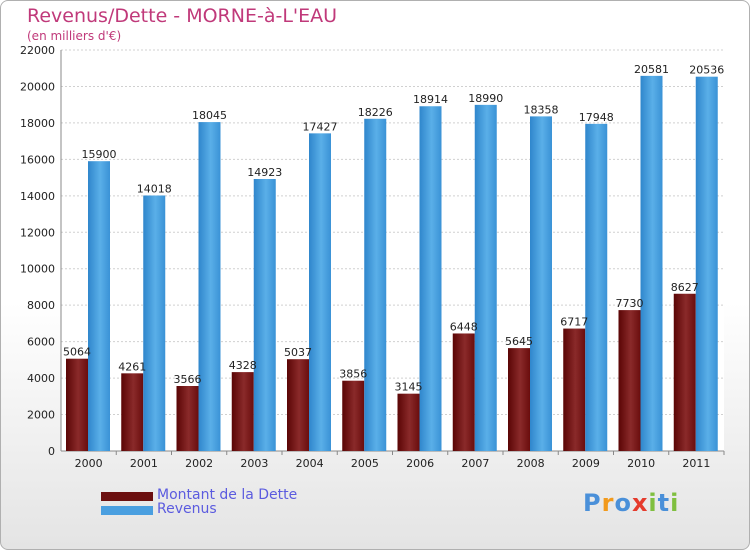 This screenshot has height=550, width=750. What do you see at coordinates (592, 503) in the screenshot?
I see `logo-letter: P` at bounding box center [592, 503].